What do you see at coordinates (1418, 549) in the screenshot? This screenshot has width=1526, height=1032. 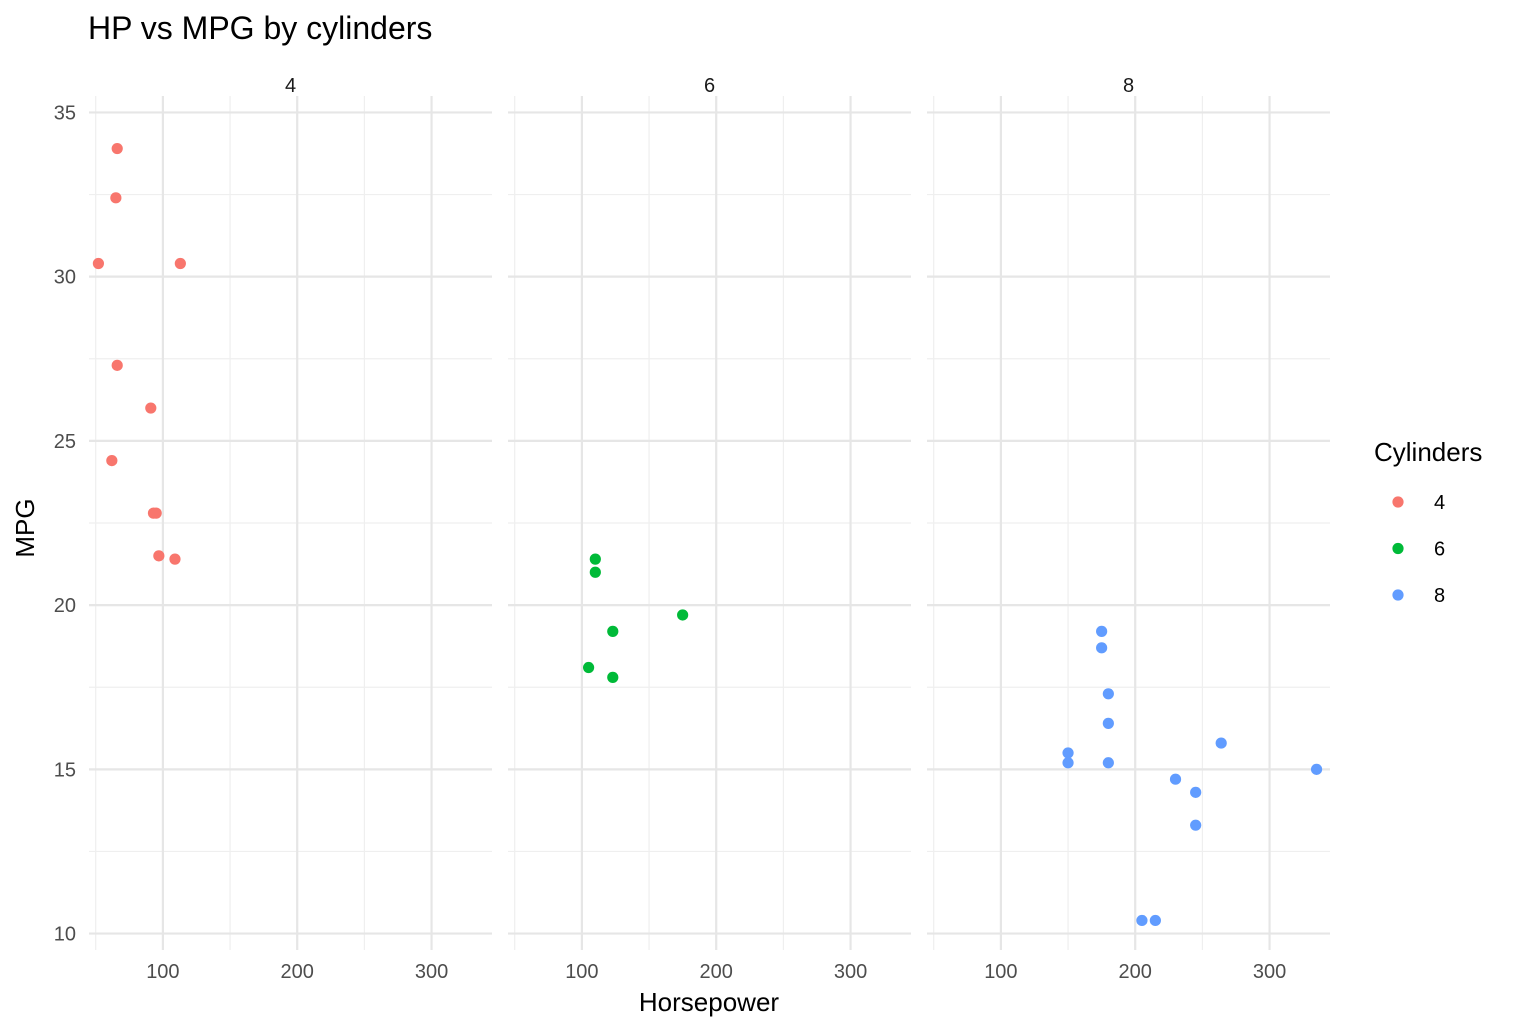 I see `legend-items: 4 6 8` at bounding box center [1418, 549].